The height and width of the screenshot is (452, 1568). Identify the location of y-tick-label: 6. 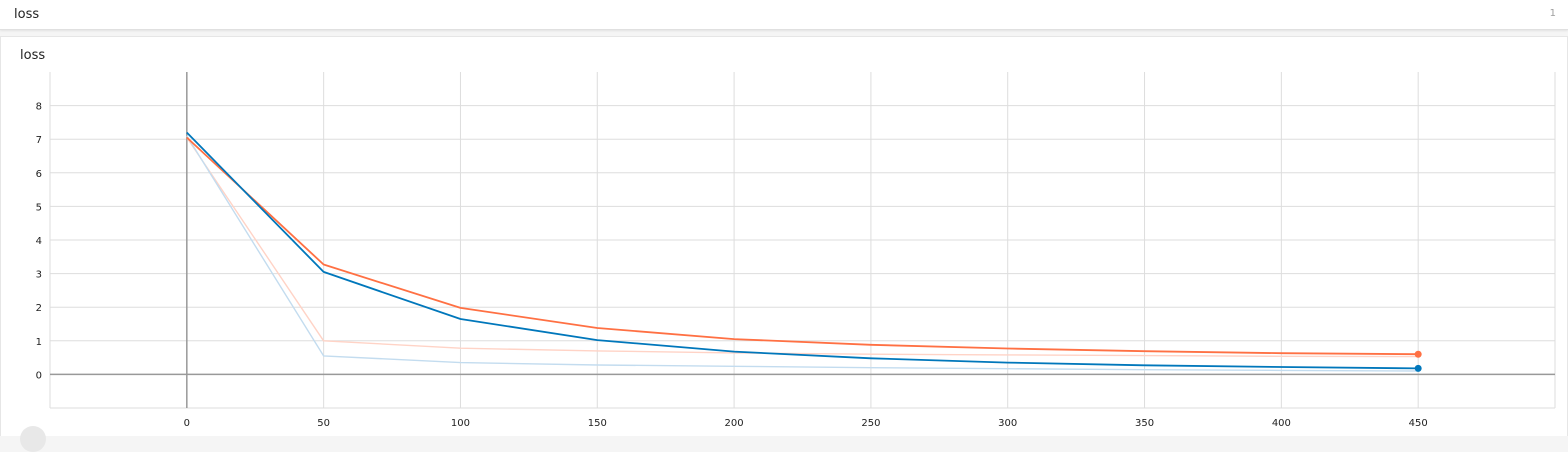
(39, 174).